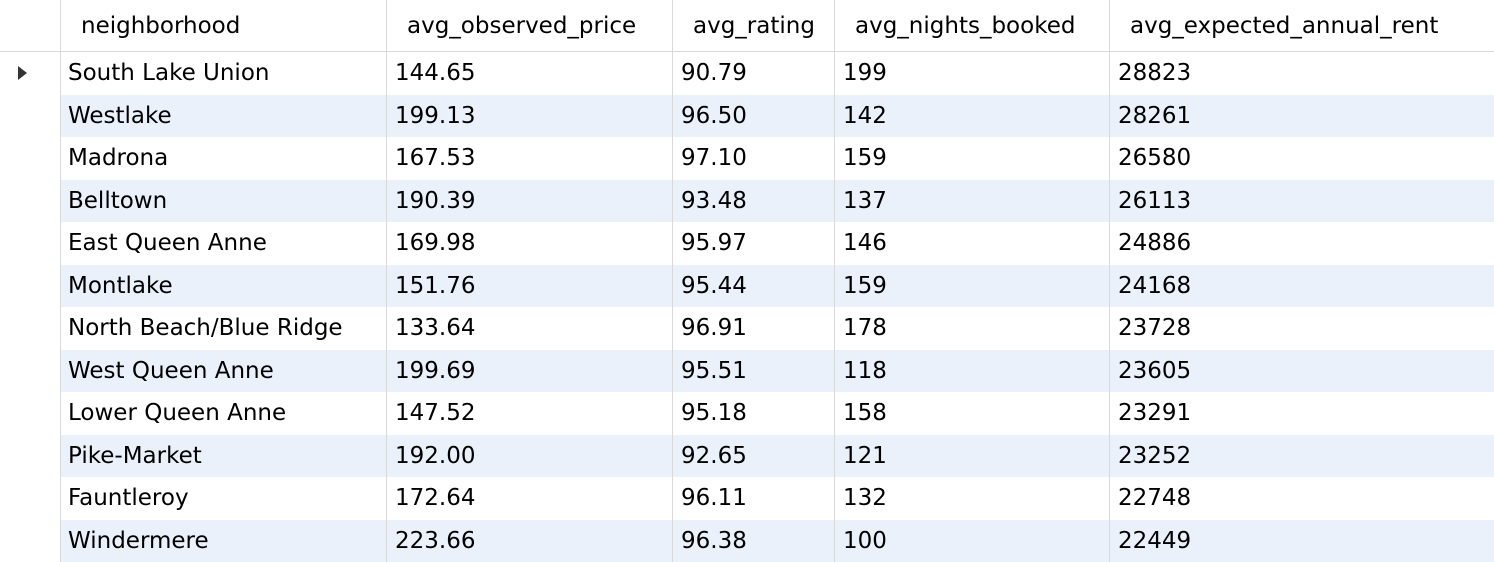 The image size is (1494, 562). Describe the element at coordinates (530, 328) in the screenshot. I see `cell-avg-observed-price: 133.64` at that location.